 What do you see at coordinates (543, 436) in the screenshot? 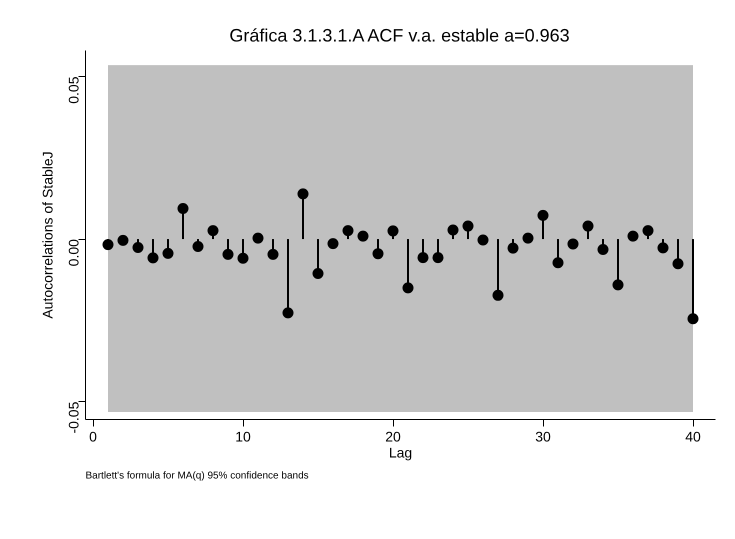
I see `x-tick-label: 30` at bounding box center [543, 436].